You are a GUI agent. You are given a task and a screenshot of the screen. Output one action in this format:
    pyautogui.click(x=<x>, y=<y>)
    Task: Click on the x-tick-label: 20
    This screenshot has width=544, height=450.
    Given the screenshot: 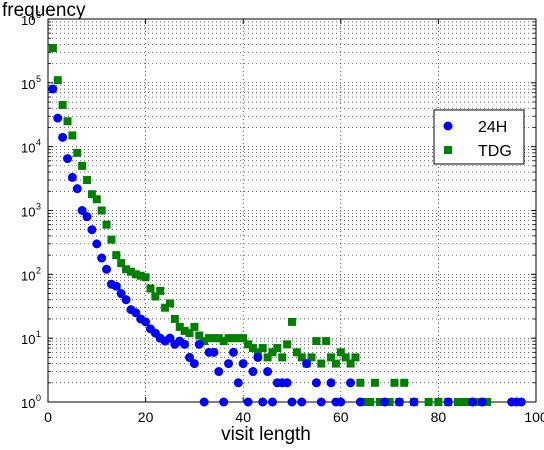 What is the action you would take?
    pyautogui.click(x=146, y=417)
    